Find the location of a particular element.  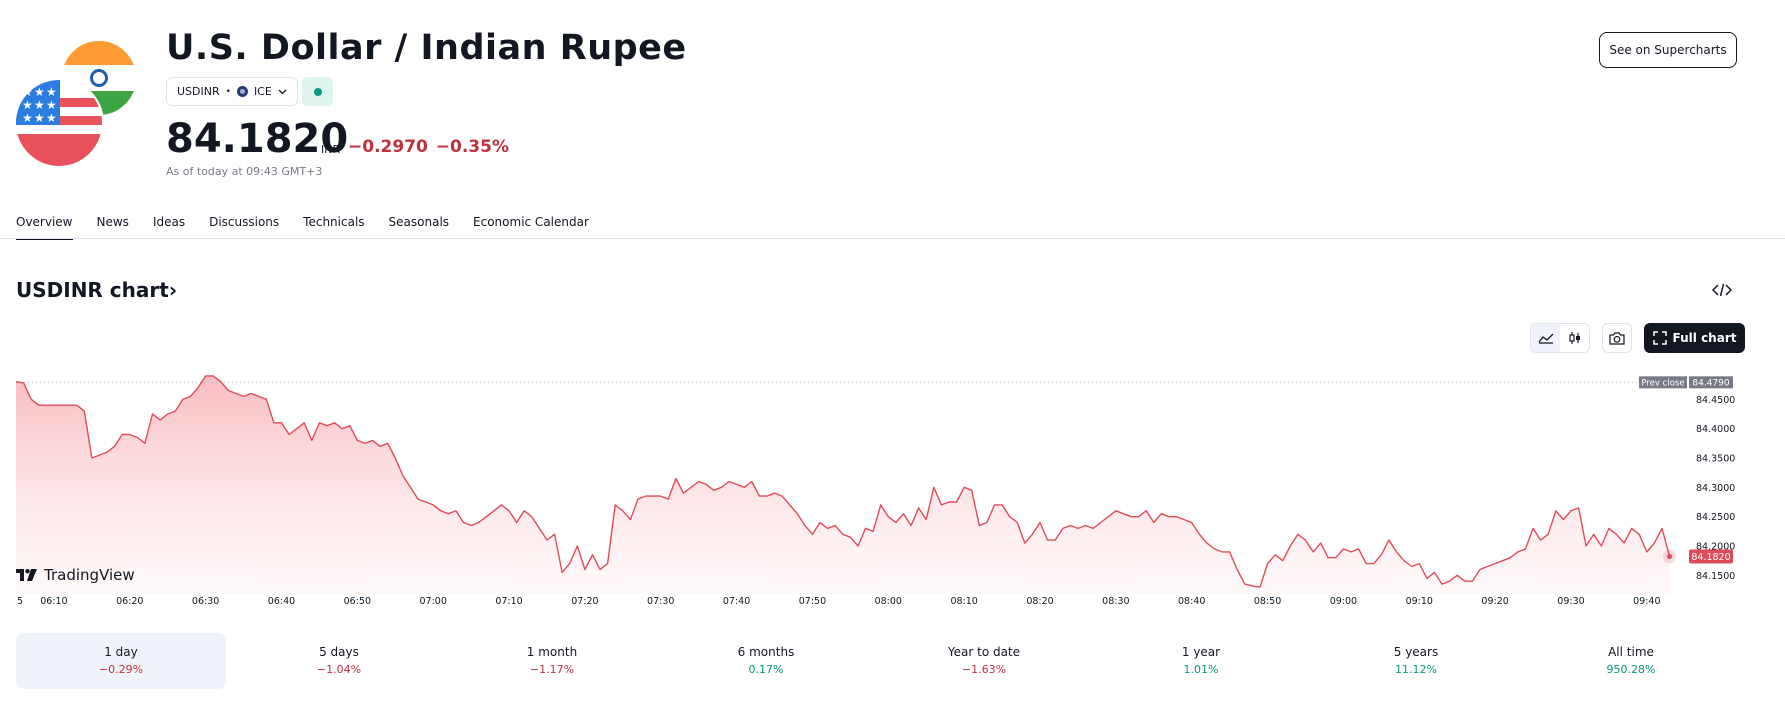

candles-style-button is located at coordinates (1574, 338).